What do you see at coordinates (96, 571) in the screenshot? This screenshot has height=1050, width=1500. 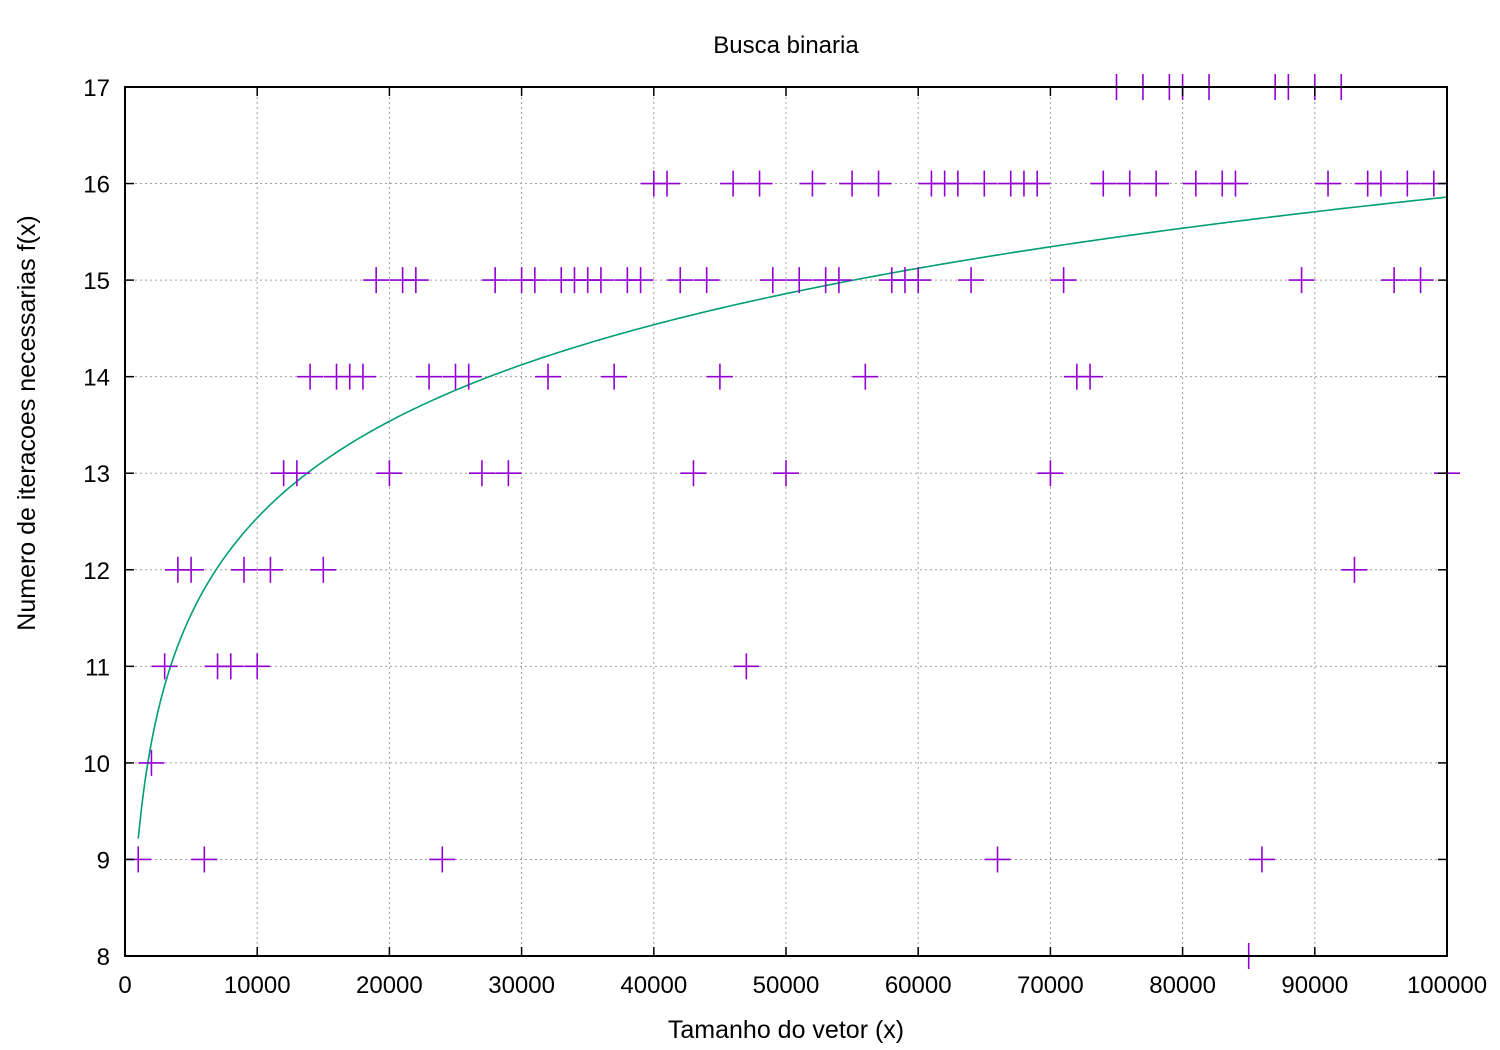 I see `y-tick-label: 12` at bounding box center [96, 571].